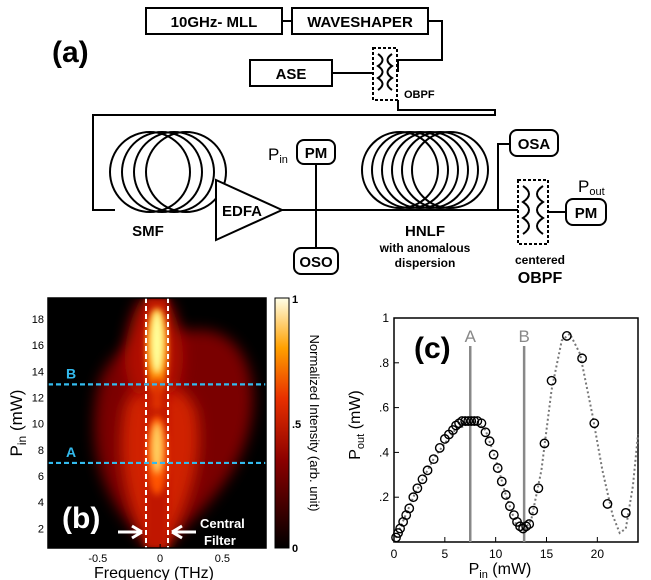 The width and height of the screenshot is (651, 580). I want to click on panel-b-ylabel: Pin (mW), so click(18, 423).